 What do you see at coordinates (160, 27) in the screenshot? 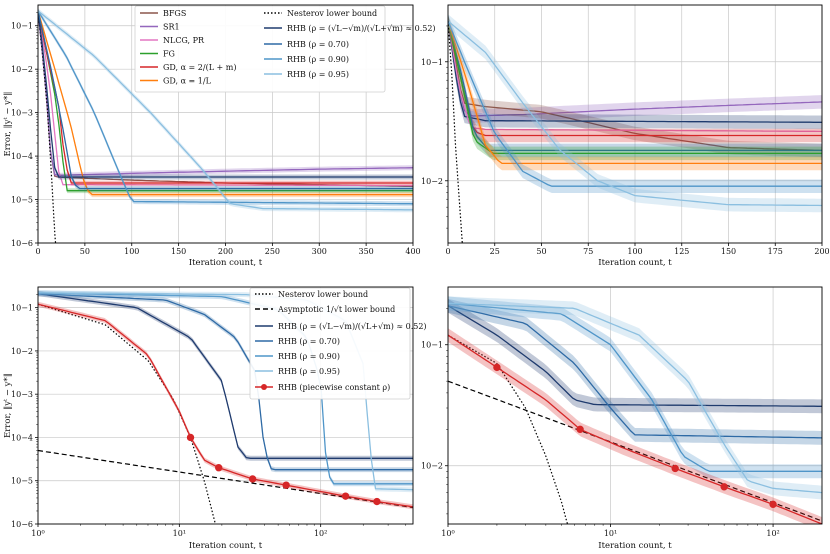
I see `legend-entry: SR1` at bounding box center [160, 27].